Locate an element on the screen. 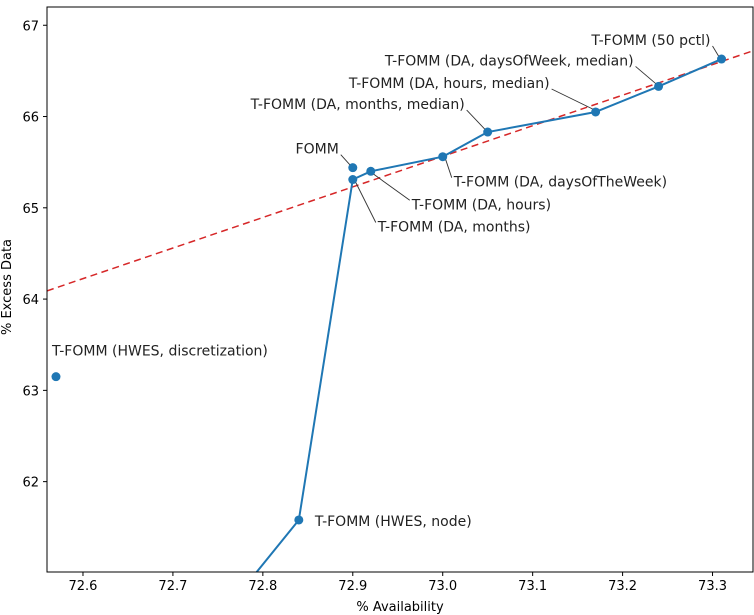 Image resolution: width=754 pixels, height=615 pixels. annotation-label: T-FOMM (DA, daysOfWeek, median) is located at coordinates (509, 61).